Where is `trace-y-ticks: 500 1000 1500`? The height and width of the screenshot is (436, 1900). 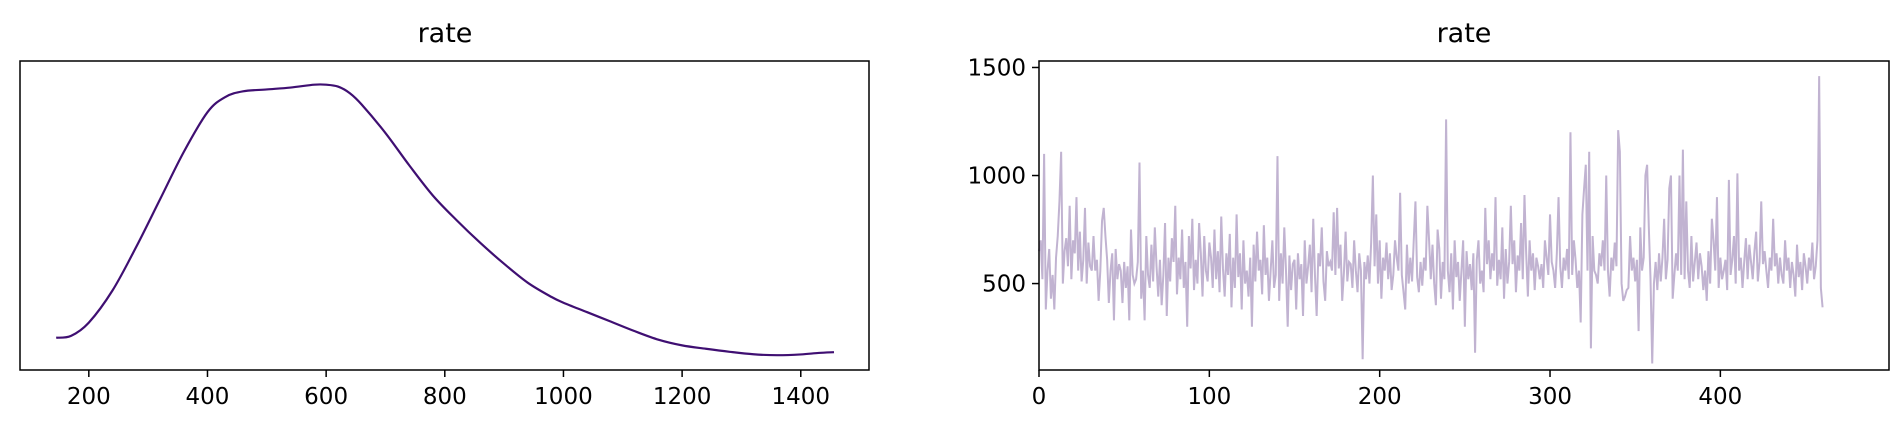 trace-y-ticks: 500 1000 1500 is located at coordinates (1003, 176).